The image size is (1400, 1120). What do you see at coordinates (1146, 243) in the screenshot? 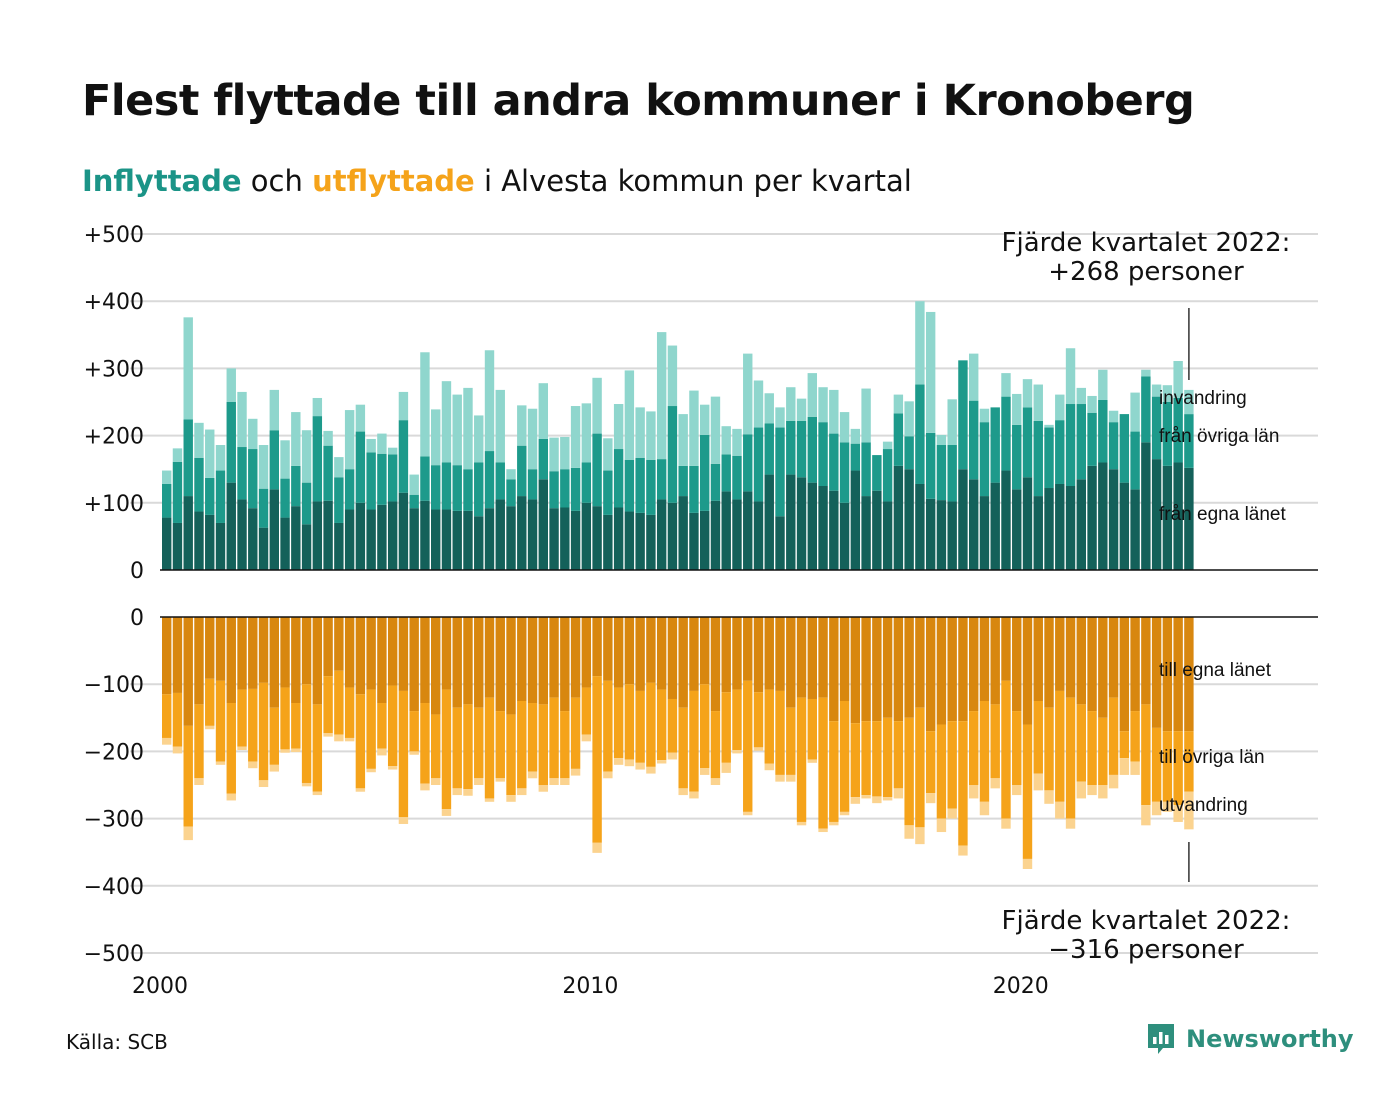
I see `annotation-line1: Fjärde kvartalet 2022:` at bounding box center [1146, 243].